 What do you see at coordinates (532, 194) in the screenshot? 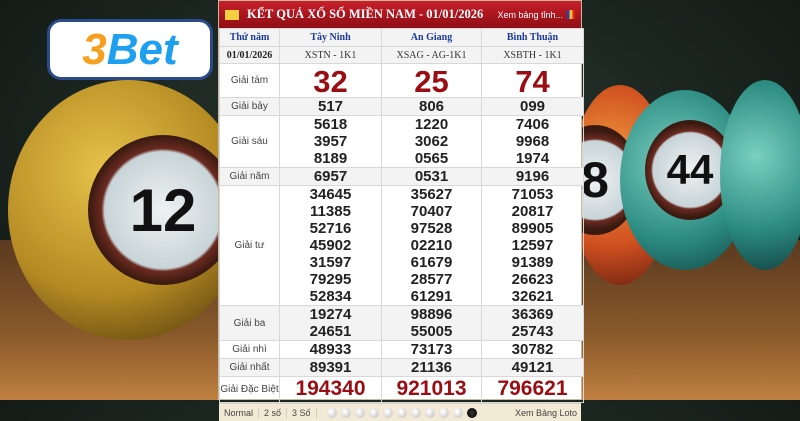
I see `prize-number: 71053` at bounding box center [532, 194].